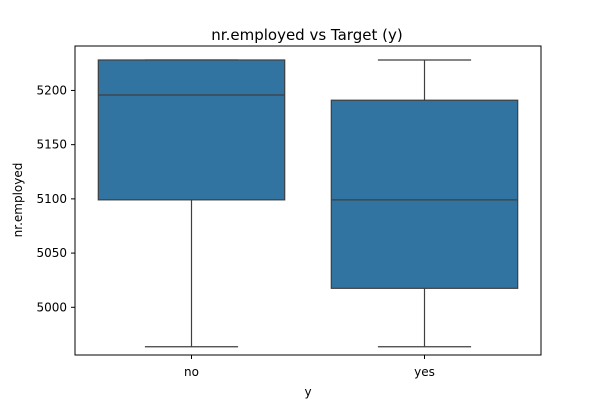  What do you see at coordinates (18, 200) in the screenshot?
I see `y-axis-label: nr.employed` at bounding box center [18, 200].